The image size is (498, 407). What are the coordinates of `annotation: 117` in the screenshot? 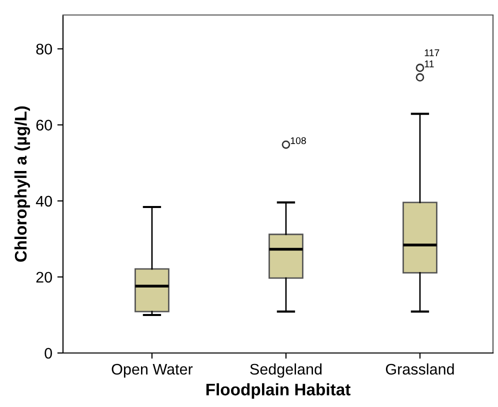 It's located at (432, 52).